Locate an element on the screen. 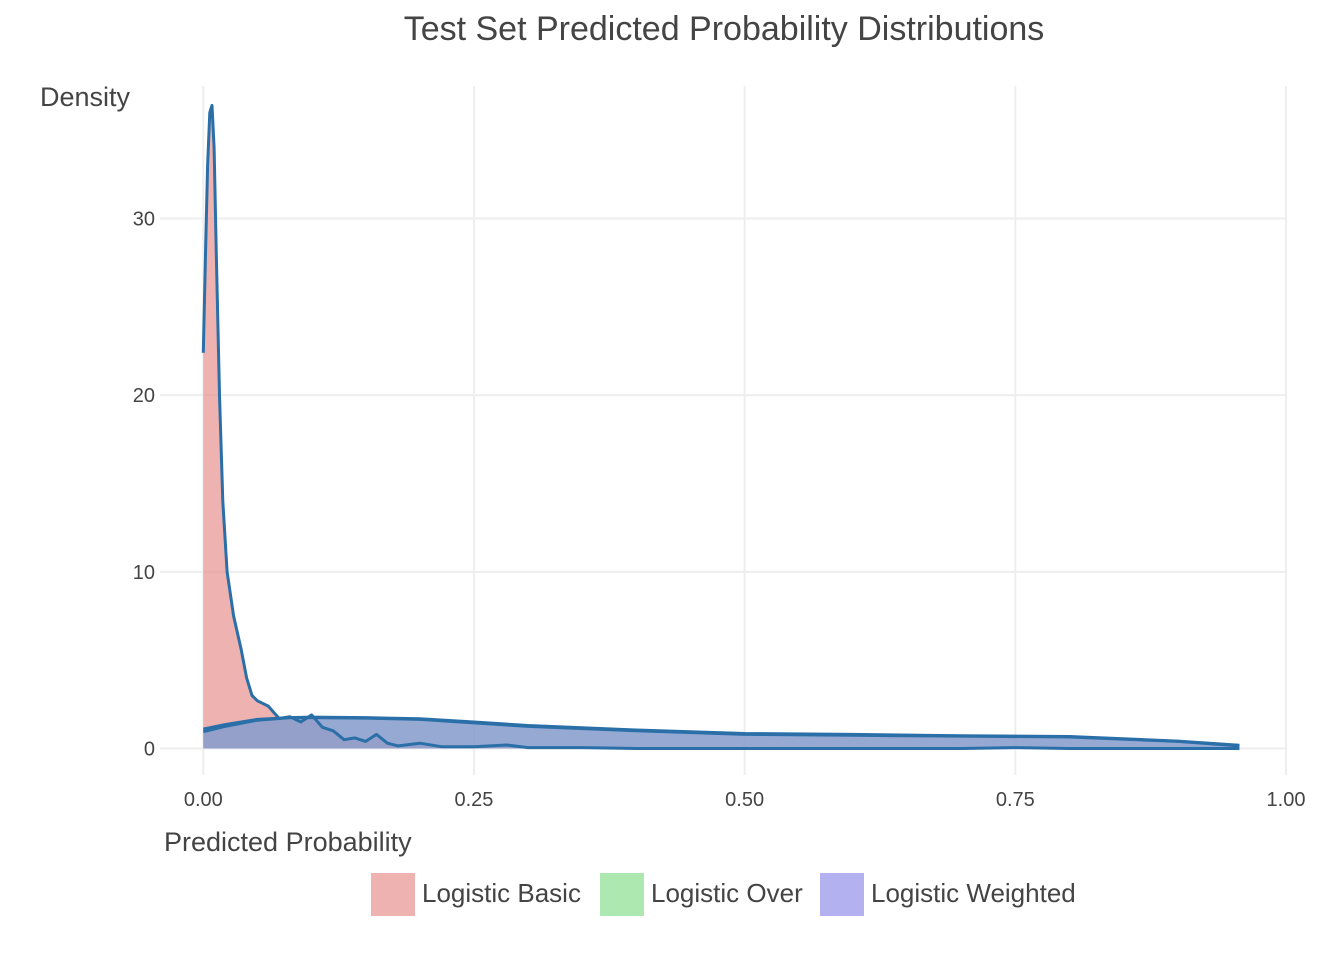 The image size is (1344, 960). y-tick-label: 0 is located at coordinates (149, 750).